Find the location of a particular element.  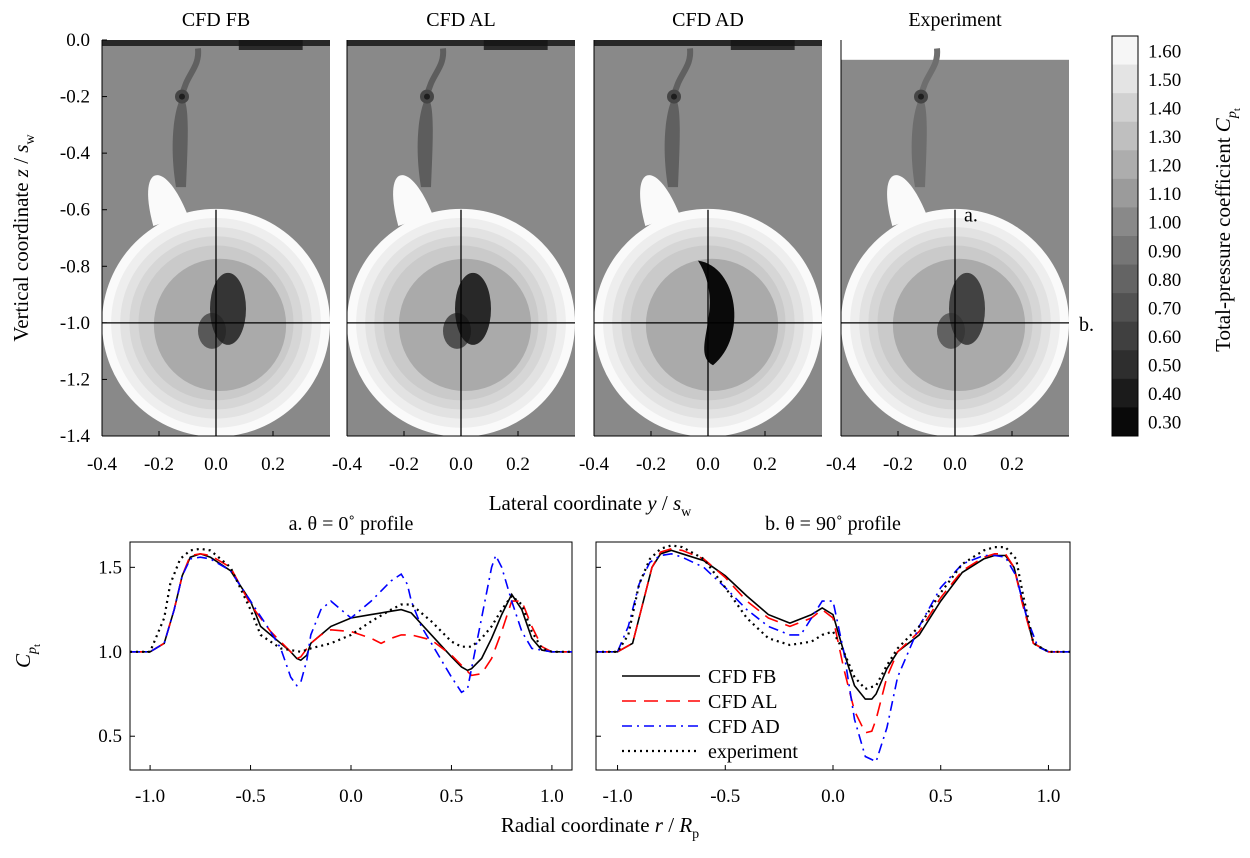

colorbar-tick-label: 0.60 is located at coordinates (1164, 337).